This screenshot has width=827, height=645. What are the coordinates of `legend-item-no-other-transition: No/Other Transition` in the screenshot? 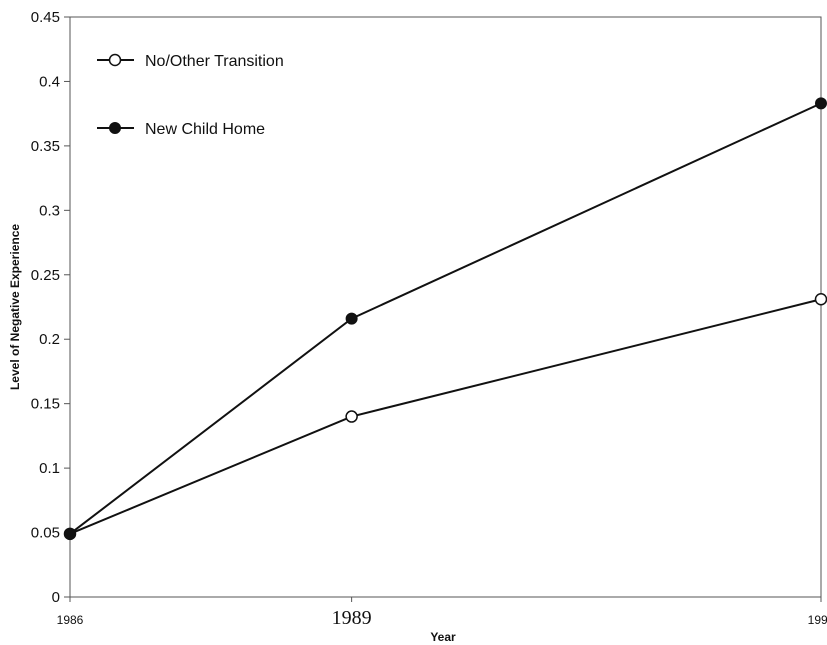 It's located at (190, 61).